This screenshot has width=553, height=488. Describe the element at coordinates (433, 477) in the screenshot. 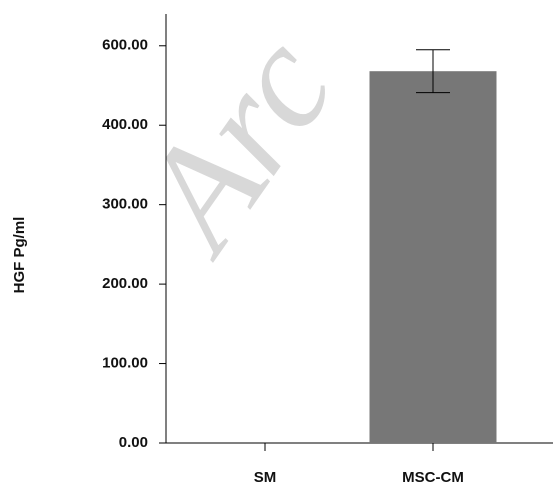

I see `x-tick-label: MSC-CM` at that location.